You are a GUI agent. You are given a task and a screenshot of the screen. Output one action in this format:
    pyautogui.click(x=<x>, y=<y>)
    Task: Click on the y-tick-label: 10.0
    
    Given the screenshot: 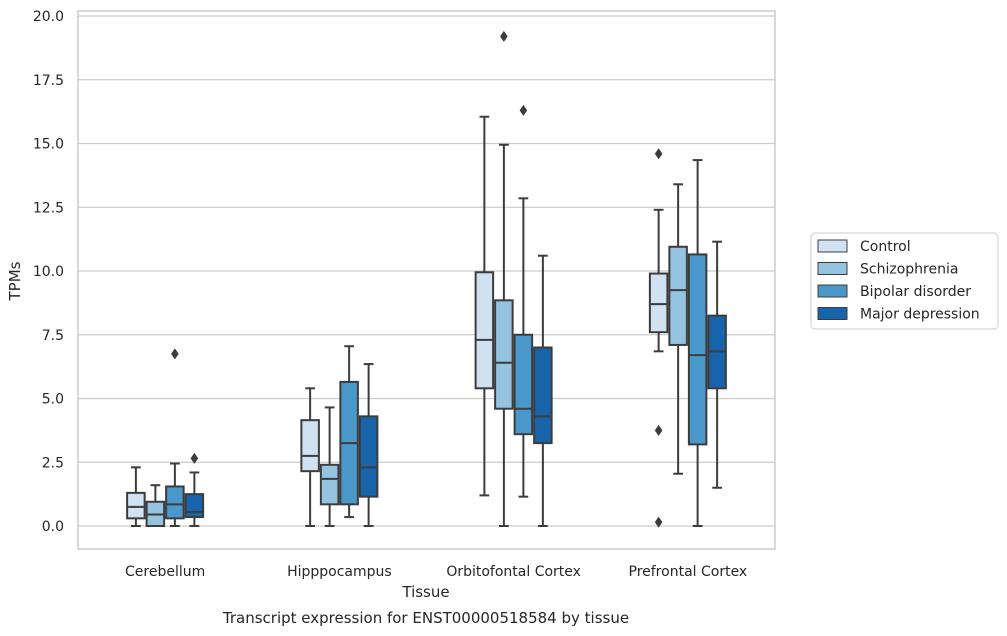 What is the action you would take?
    pyautogui.click(x=48, y=272)
    